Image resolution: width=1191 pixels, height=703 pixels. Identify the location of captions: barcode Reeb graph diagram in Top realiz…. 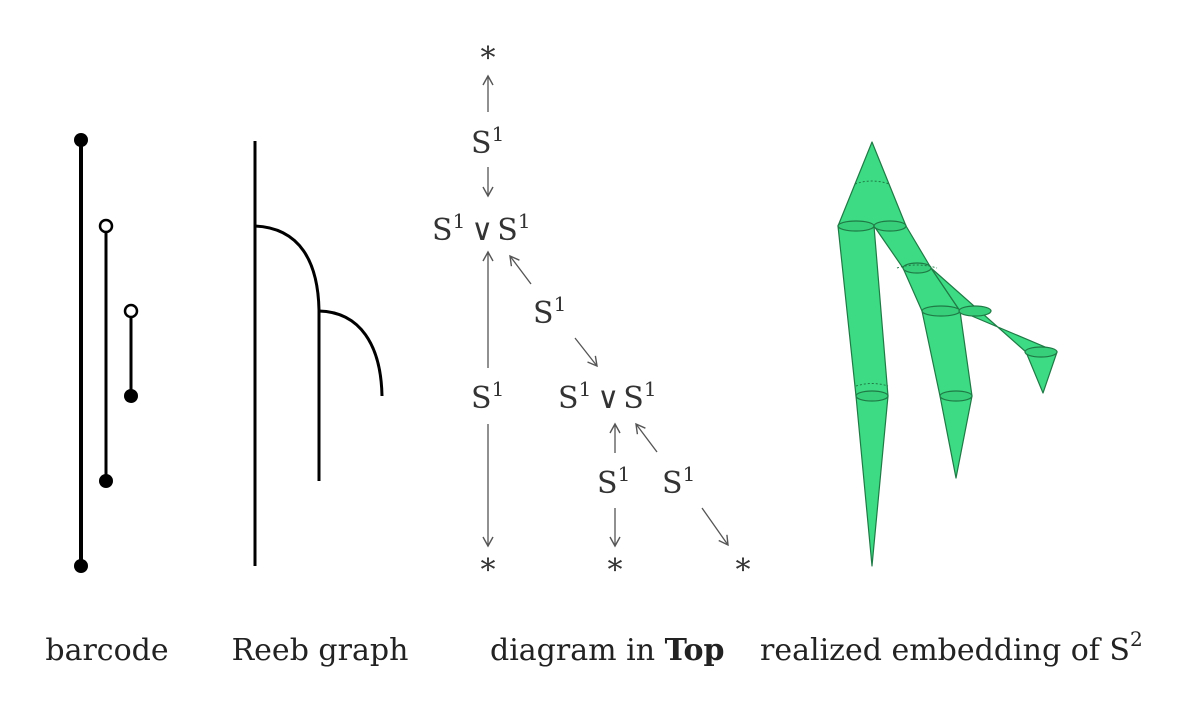
(593, 647).